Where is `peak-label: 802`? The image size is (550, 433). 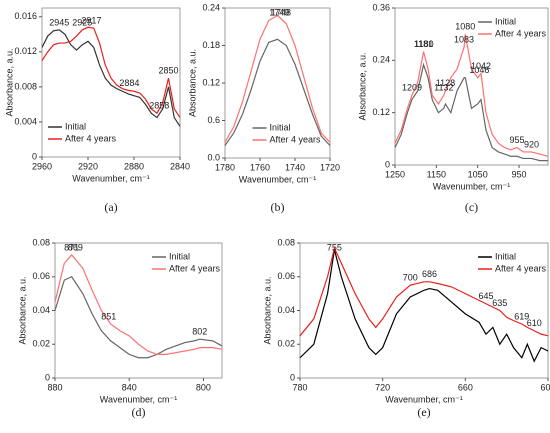 peak-label: 802 is located at coordinates (199, 332).